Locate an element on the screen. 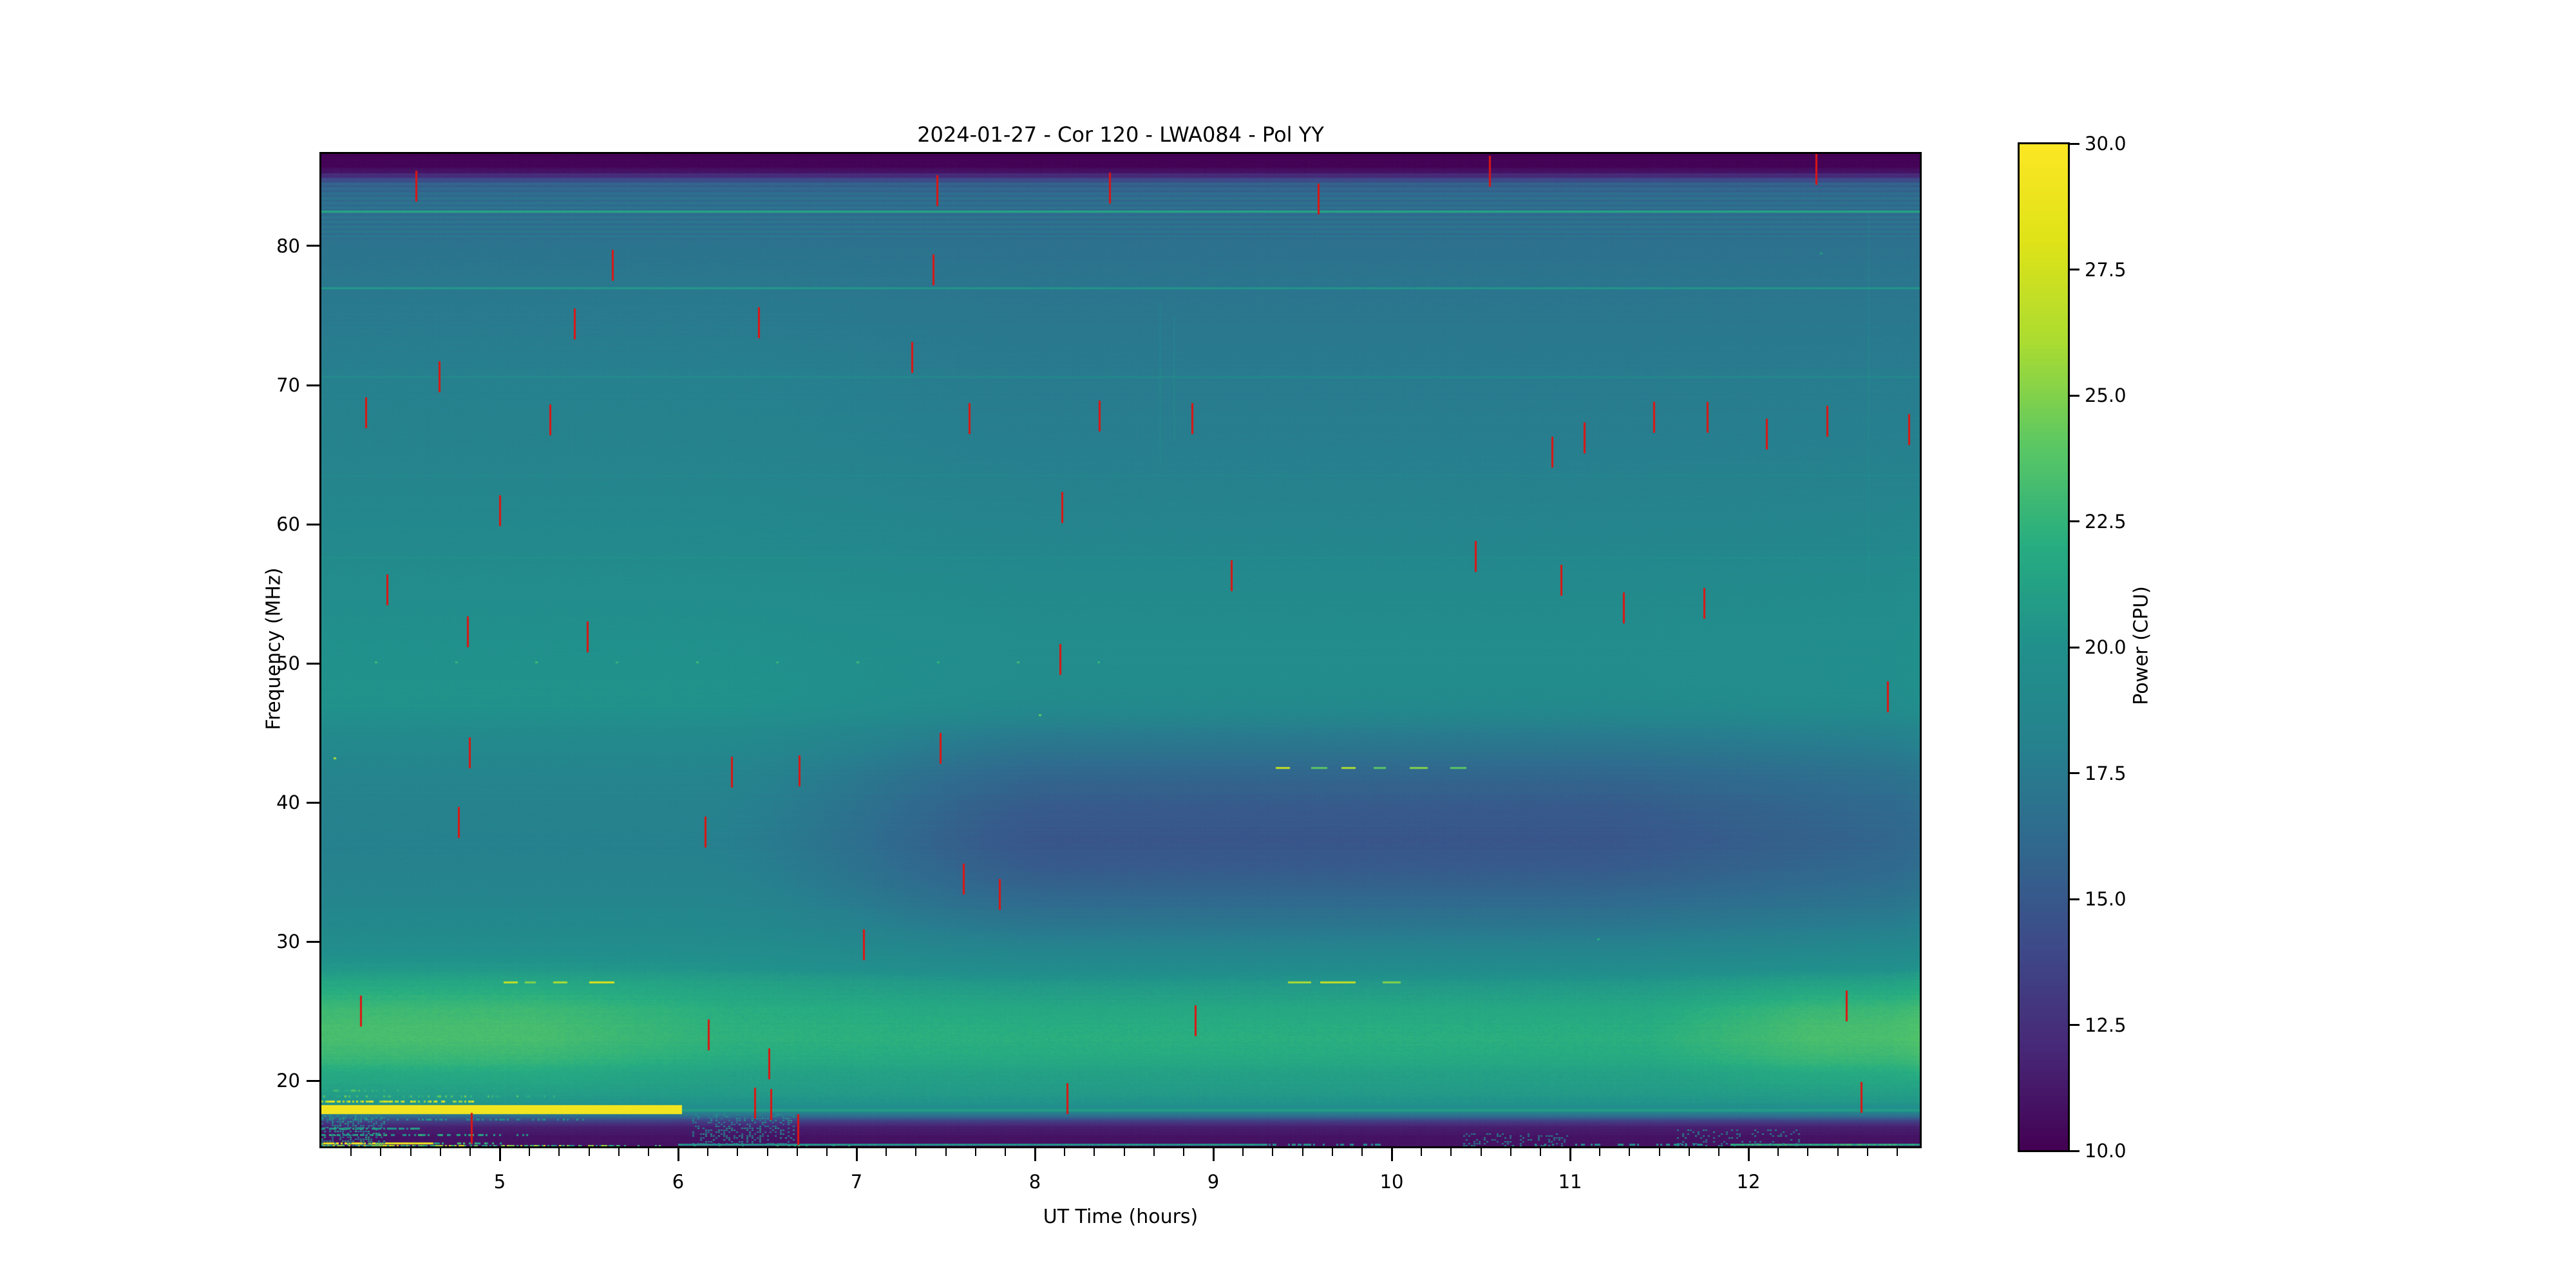 This screenshot has height=1288, width=2576. x-tick-label: 11 is located at coordinates (1570, 1182).